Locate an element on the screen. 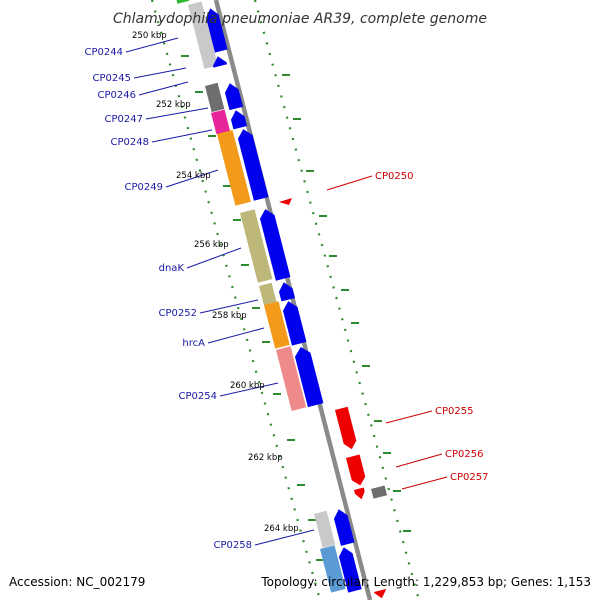 This screenshot has width=600, height=600. gene-label-reverse: CP0250 is located at coordinates (394, 176).